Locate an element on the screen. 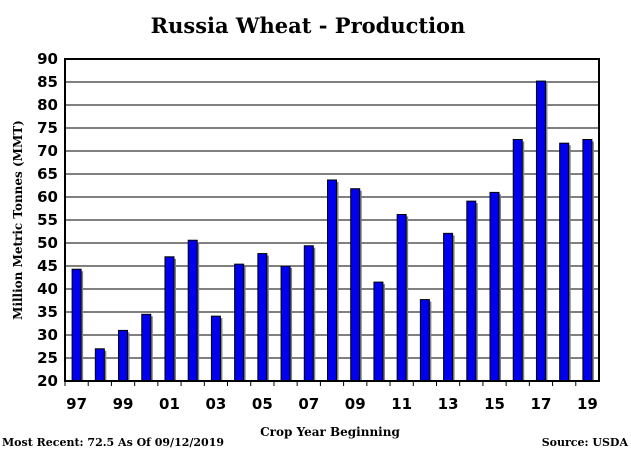 The width and height of the screenshot is (631, 450). x-tick-label: 09 is located at coordinates (355, 404).